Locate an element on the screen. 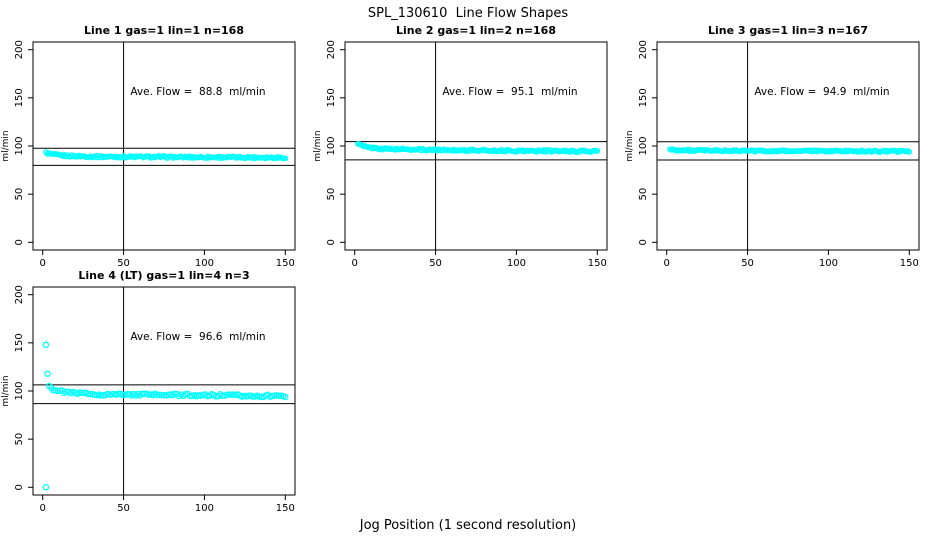  ave-flow-annotation: Ave. Flow = 96.6 ml/min is located at coordinates (197, 337).